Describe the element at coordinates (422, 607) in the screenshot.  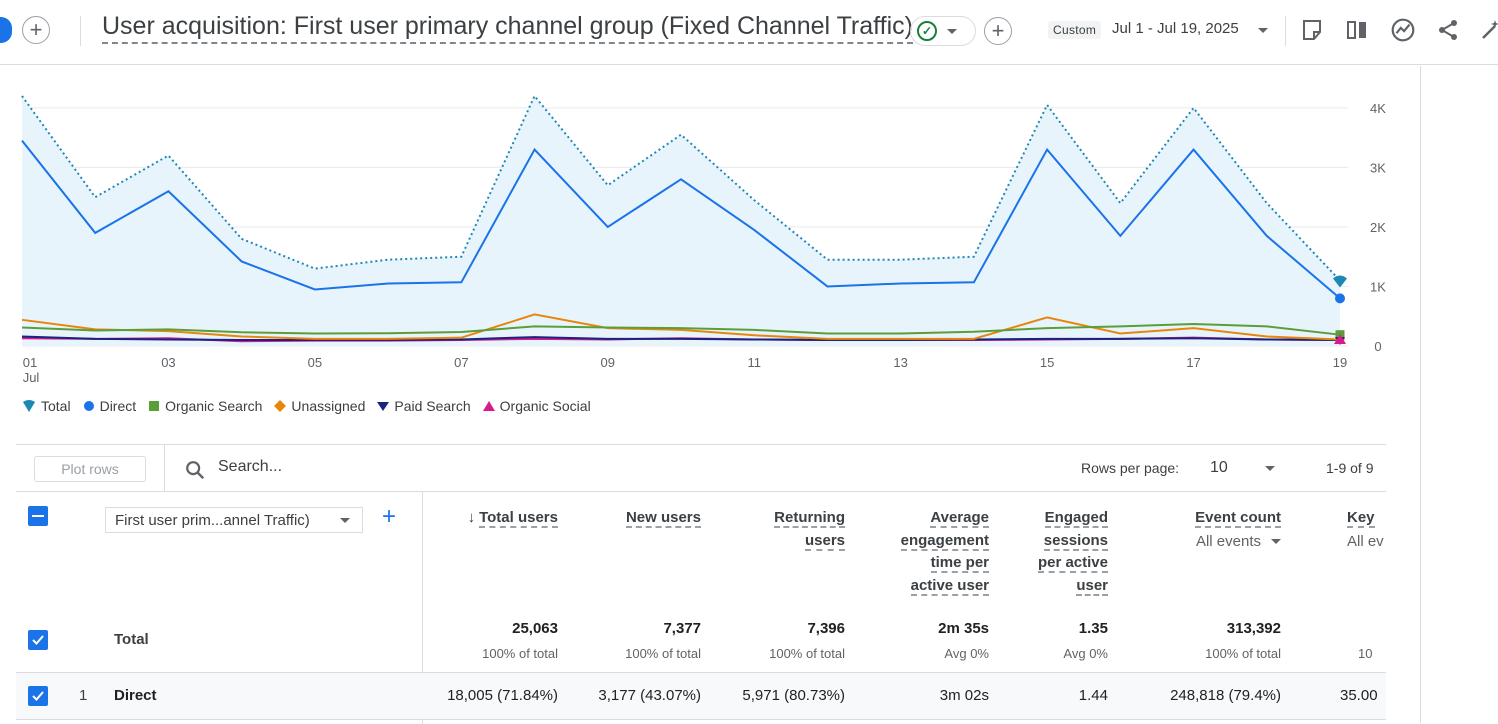
I see `column-divider` at that location.